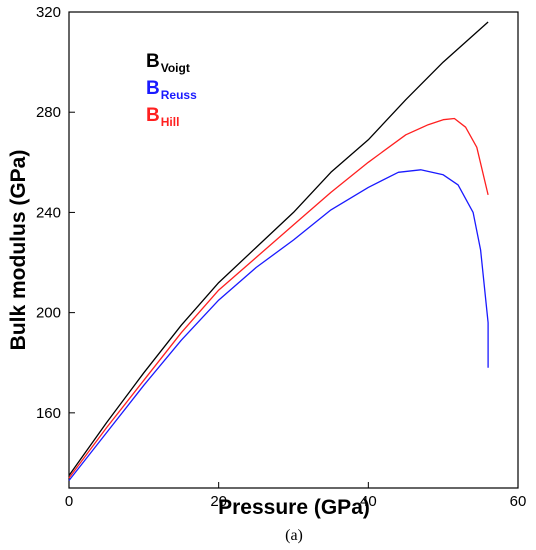 This screenshot has width=536, height=550. Describe the element at coordinates (368, 501) in the screenshot. I see `x-tick-label: 40` at that location.